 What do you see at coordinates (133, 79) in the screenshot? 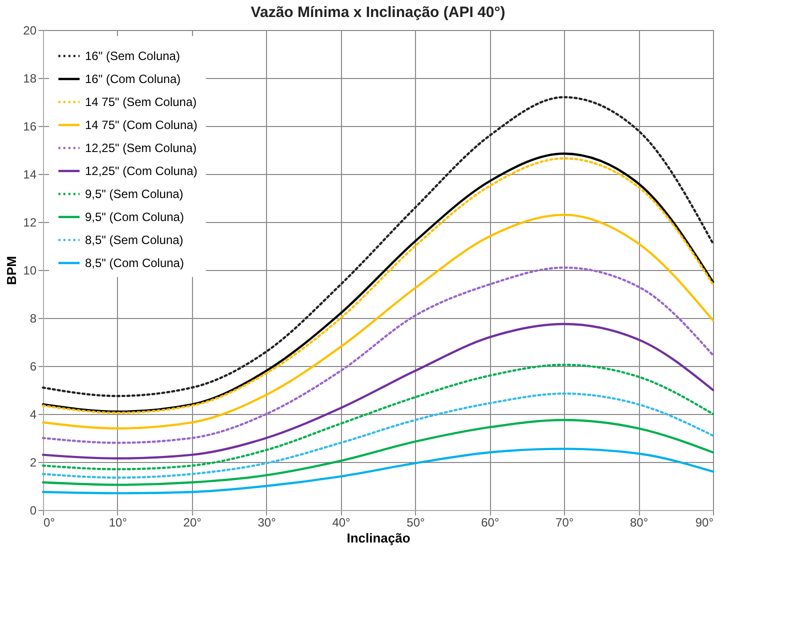
I see `legend-label: 16" (Com Coluna)` at bounding box center [133, 79].